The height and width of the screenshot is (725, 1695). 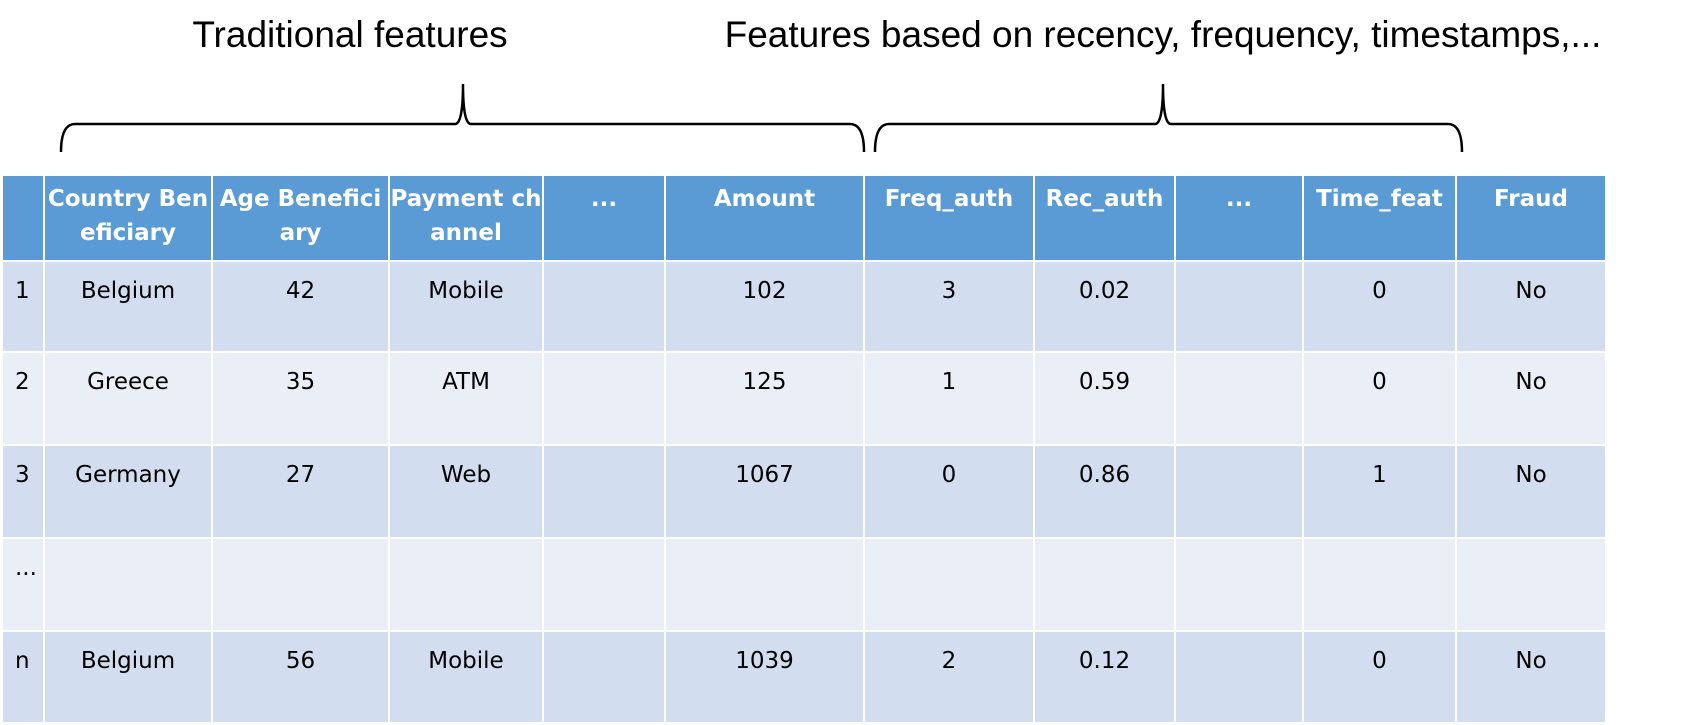 I want to click on table-cell: 1039, so click(x=764, y=677).